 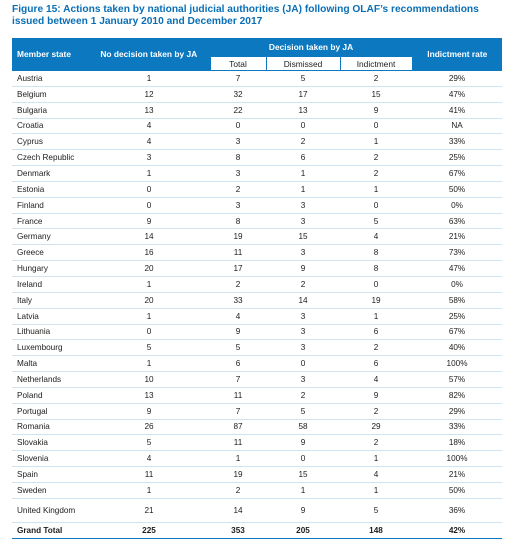 I want to click on indictment-cell: 6, so click(x=376, y=364).